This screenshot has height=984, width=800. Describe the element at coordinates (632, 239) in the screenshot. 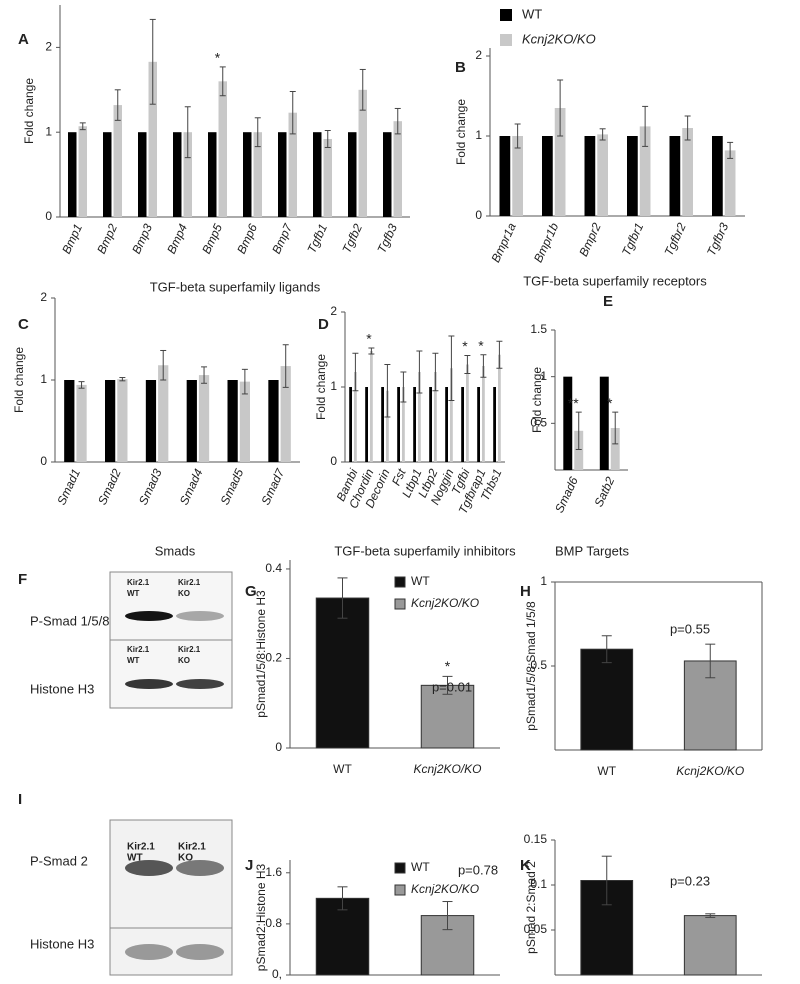

I see `x-tick-label: Tgfbr1` at that location.